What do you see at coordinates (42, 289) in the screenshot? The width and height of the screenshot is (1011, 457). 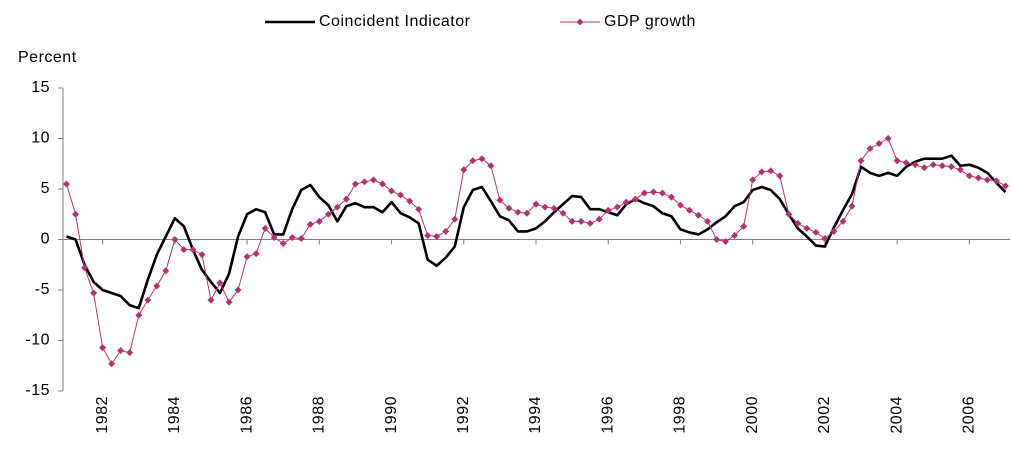 I see `y-tick-label: -5` at bounding box center [42, 289].